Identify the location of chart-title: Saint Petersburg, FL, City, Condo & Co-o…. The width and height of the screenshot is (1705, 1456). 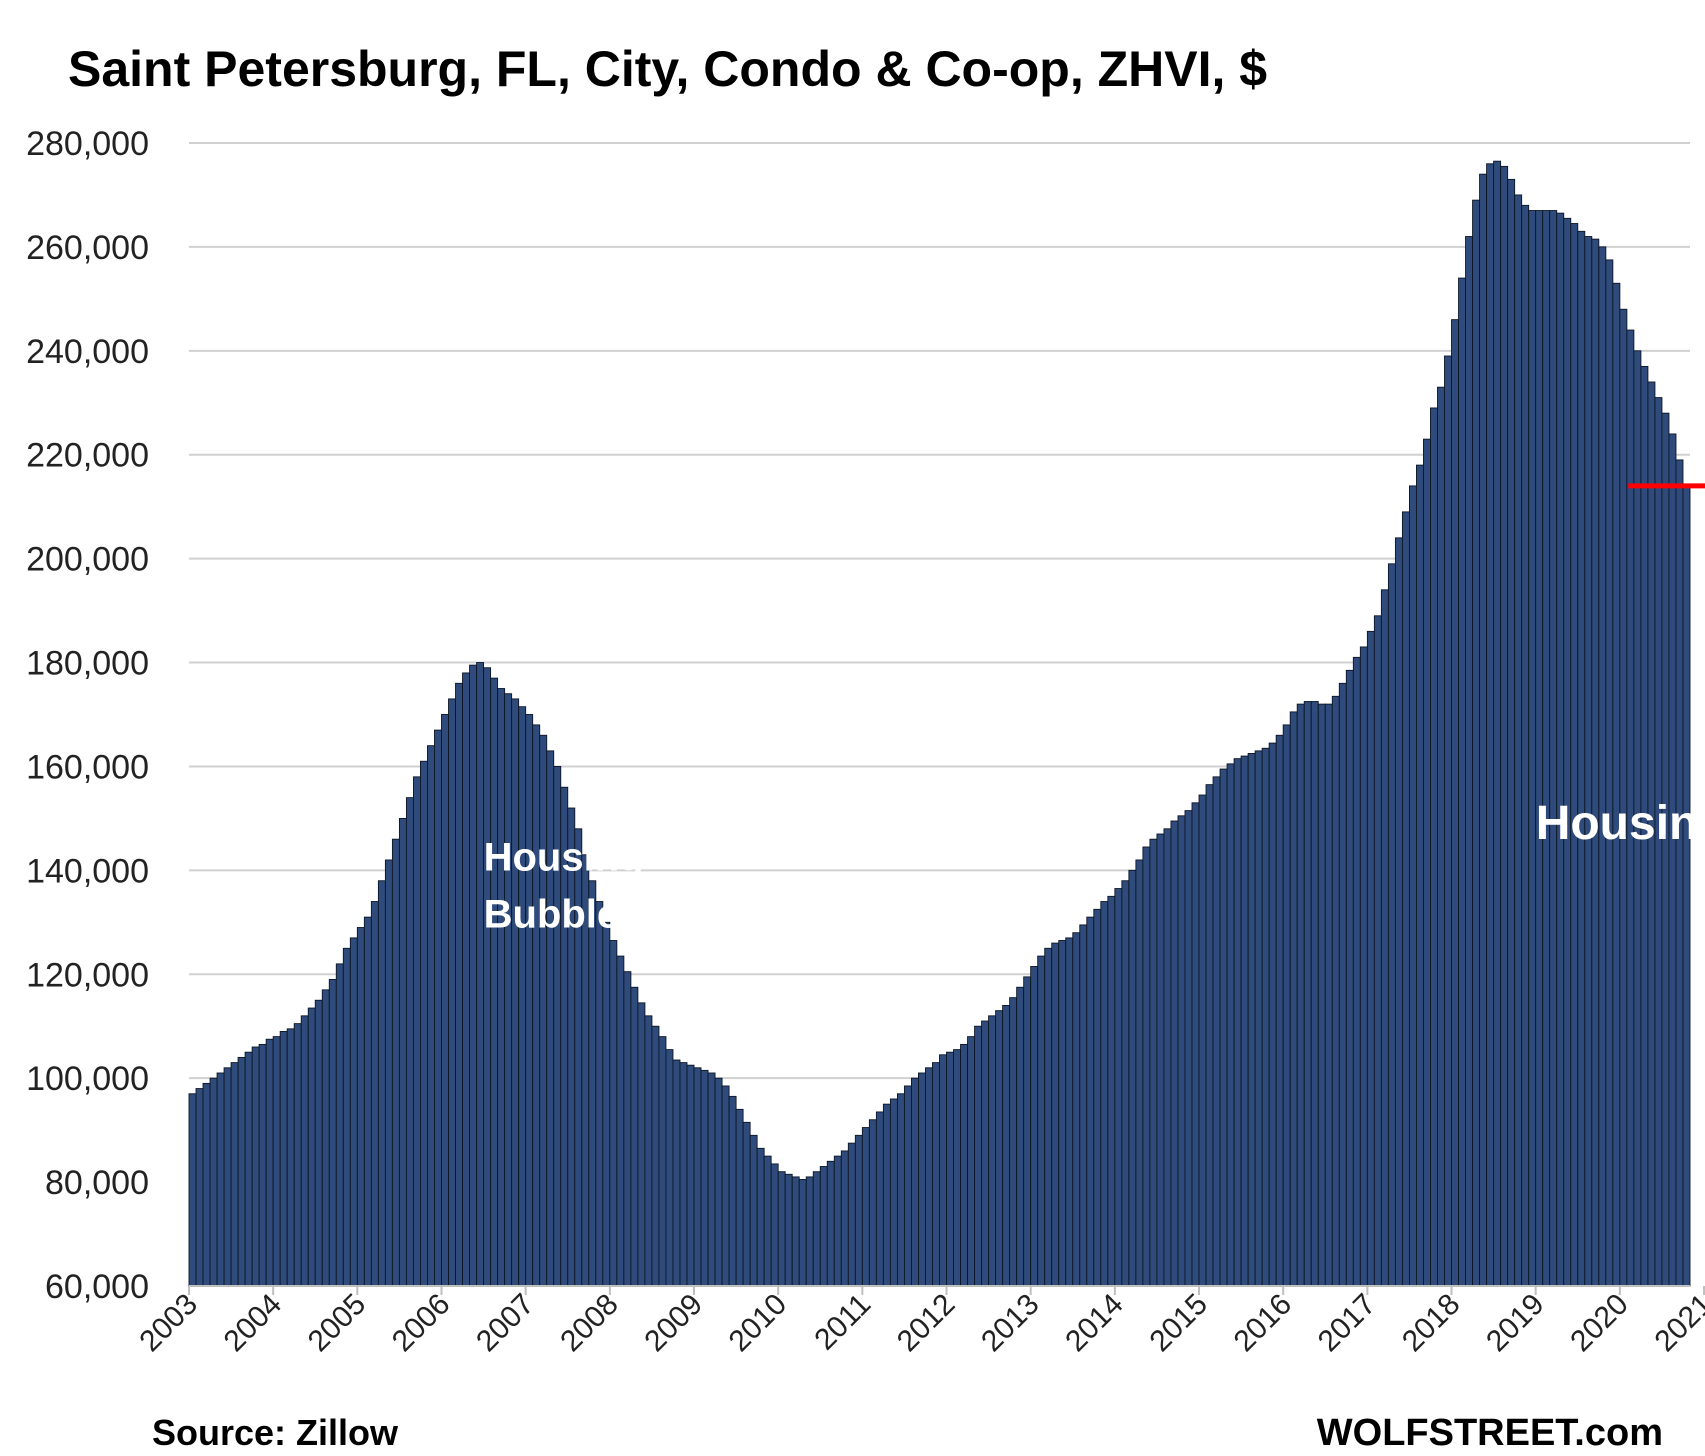
(667, 69).